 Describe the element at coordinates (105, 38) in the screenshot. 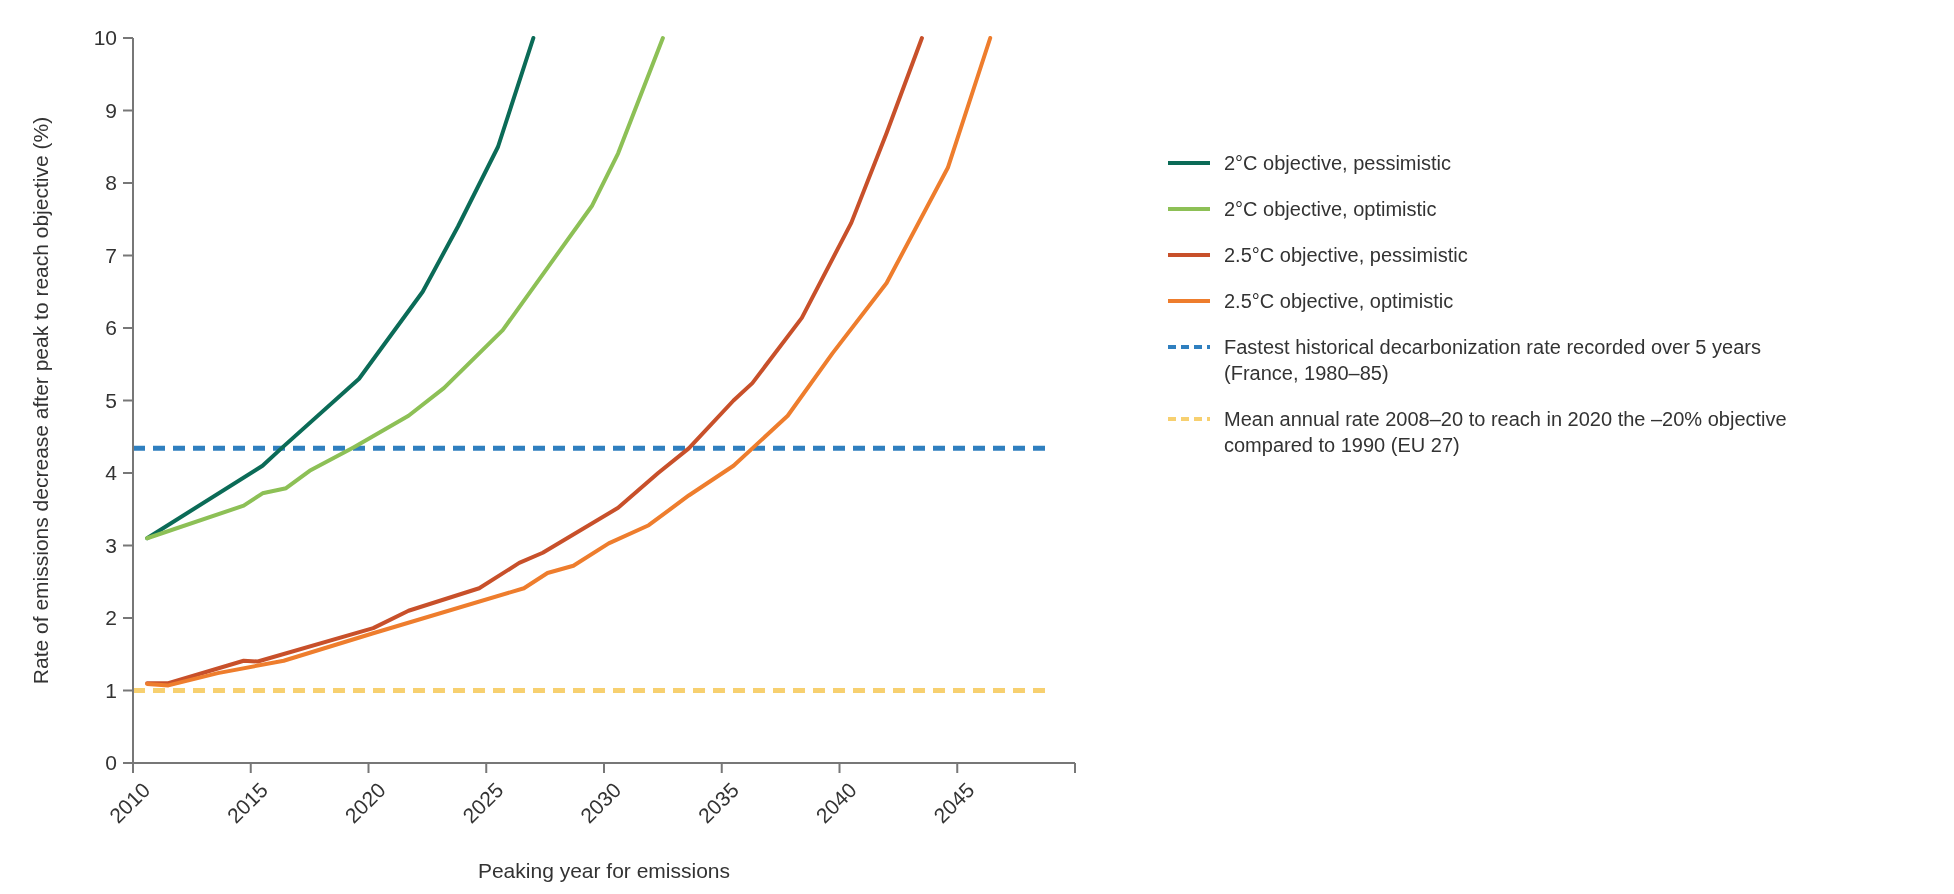

I see `y-tick-label: 10` at that location.